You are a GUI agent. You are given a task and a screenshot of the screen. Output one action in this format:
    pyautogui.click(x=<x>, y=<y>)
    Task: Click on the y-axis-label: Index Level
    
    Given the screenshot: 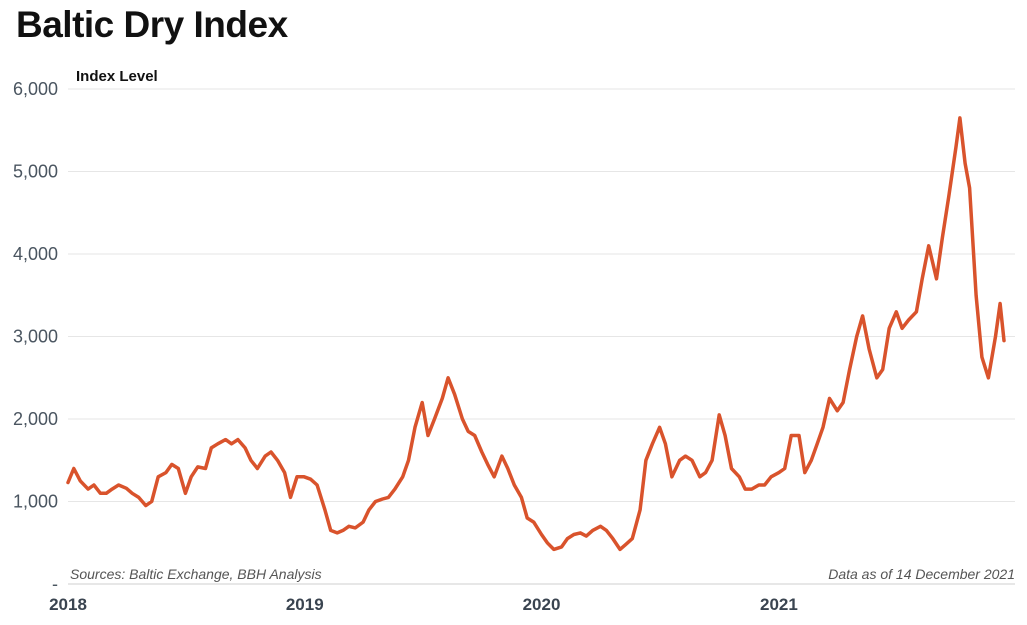 What is the action you would take?
    pyautogui.click(x=117, y=76)
    